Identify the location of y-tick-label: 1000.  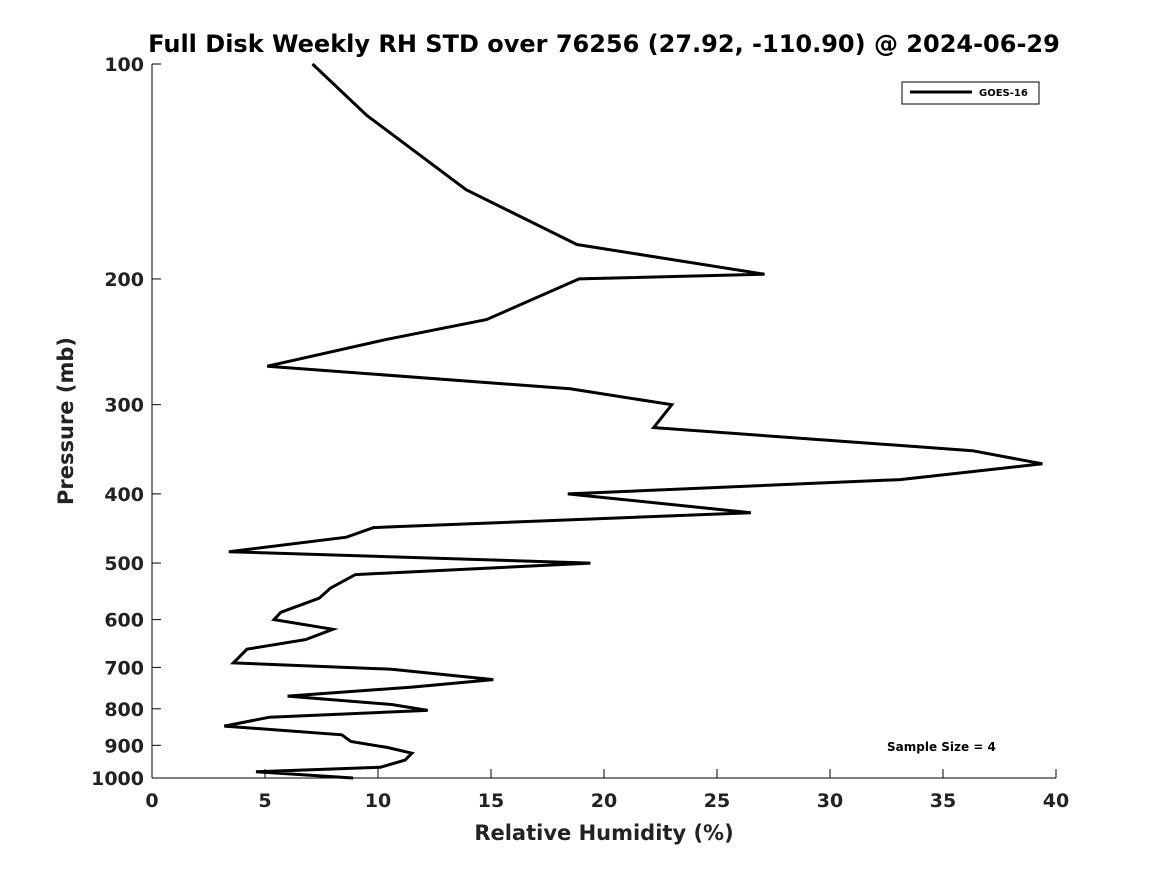
(117, 779).